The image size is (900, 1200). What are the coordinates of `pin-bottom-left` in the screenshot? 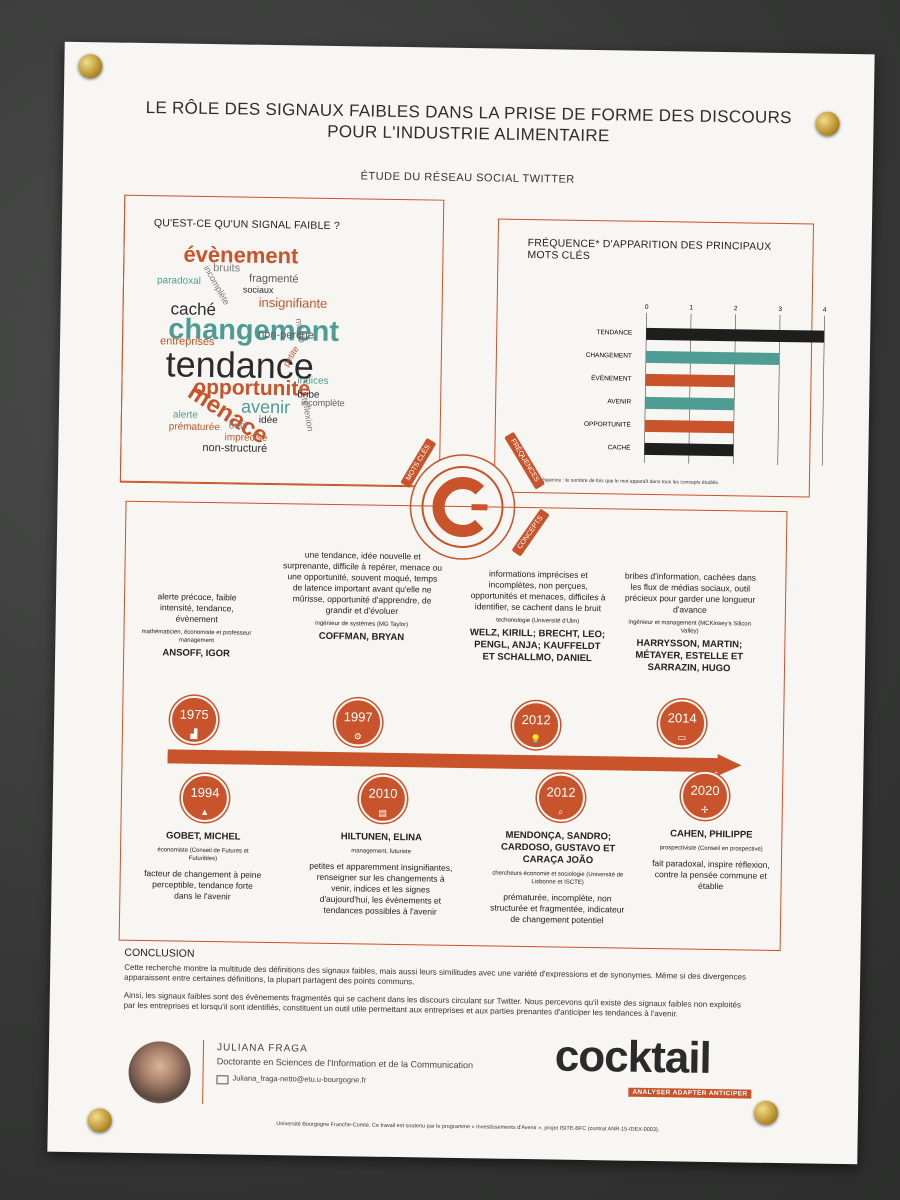 It's located at (100, 1120).